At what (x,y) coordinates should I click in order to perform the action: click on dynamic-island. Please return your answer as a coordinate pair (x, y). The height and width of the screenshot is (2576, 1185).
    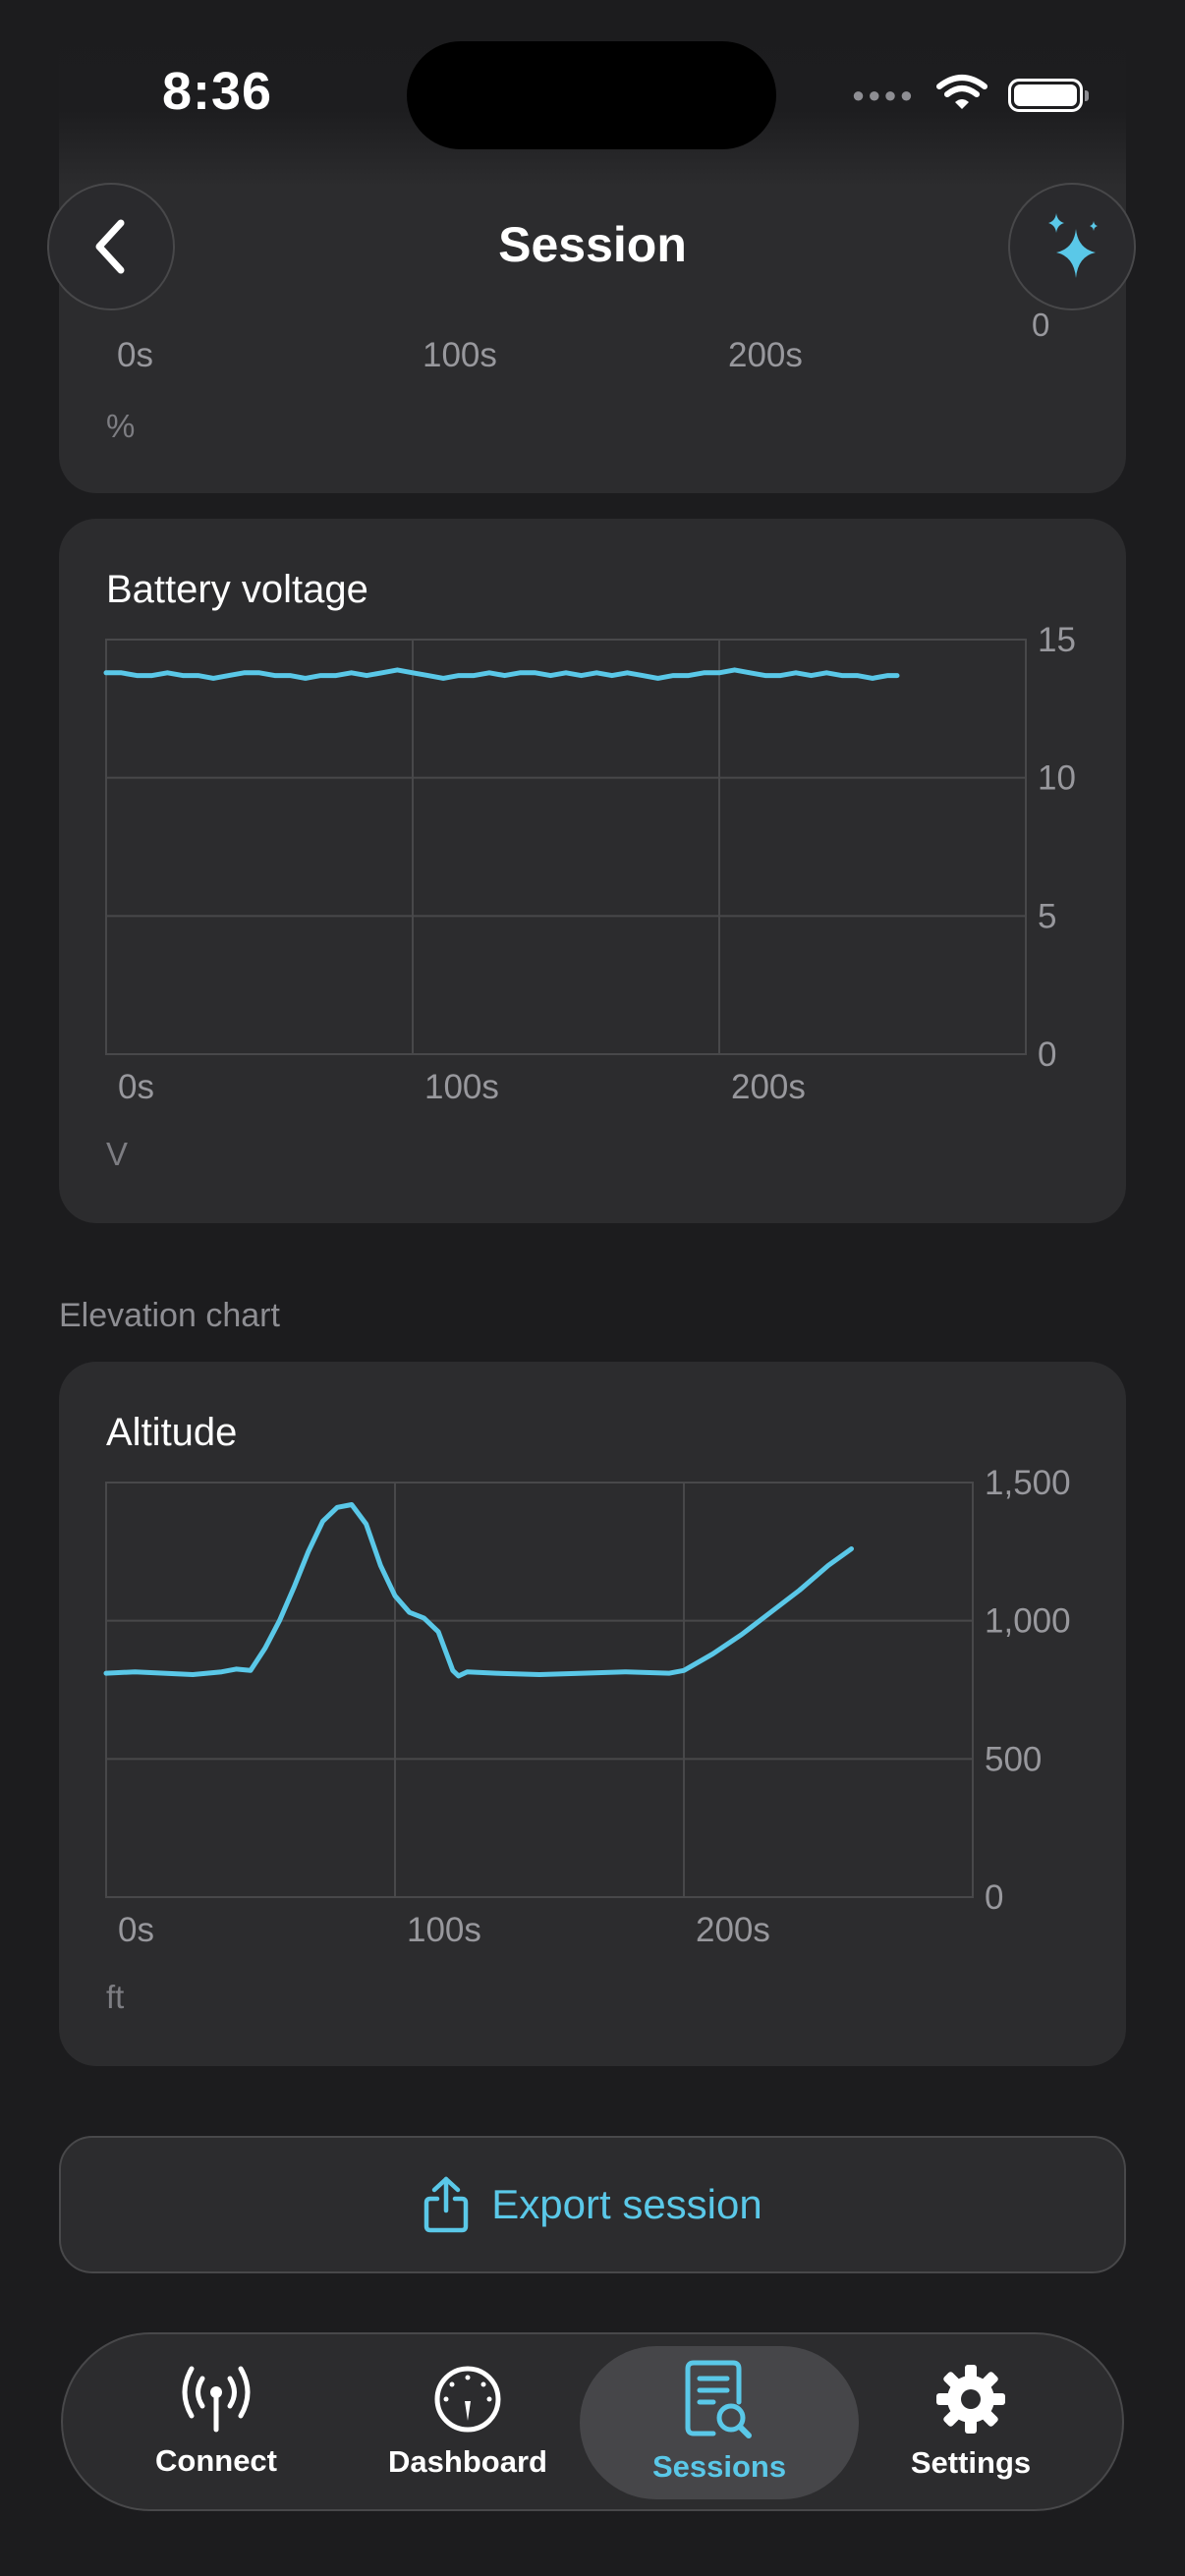
    Looking at the image, I should click on (592, 95).